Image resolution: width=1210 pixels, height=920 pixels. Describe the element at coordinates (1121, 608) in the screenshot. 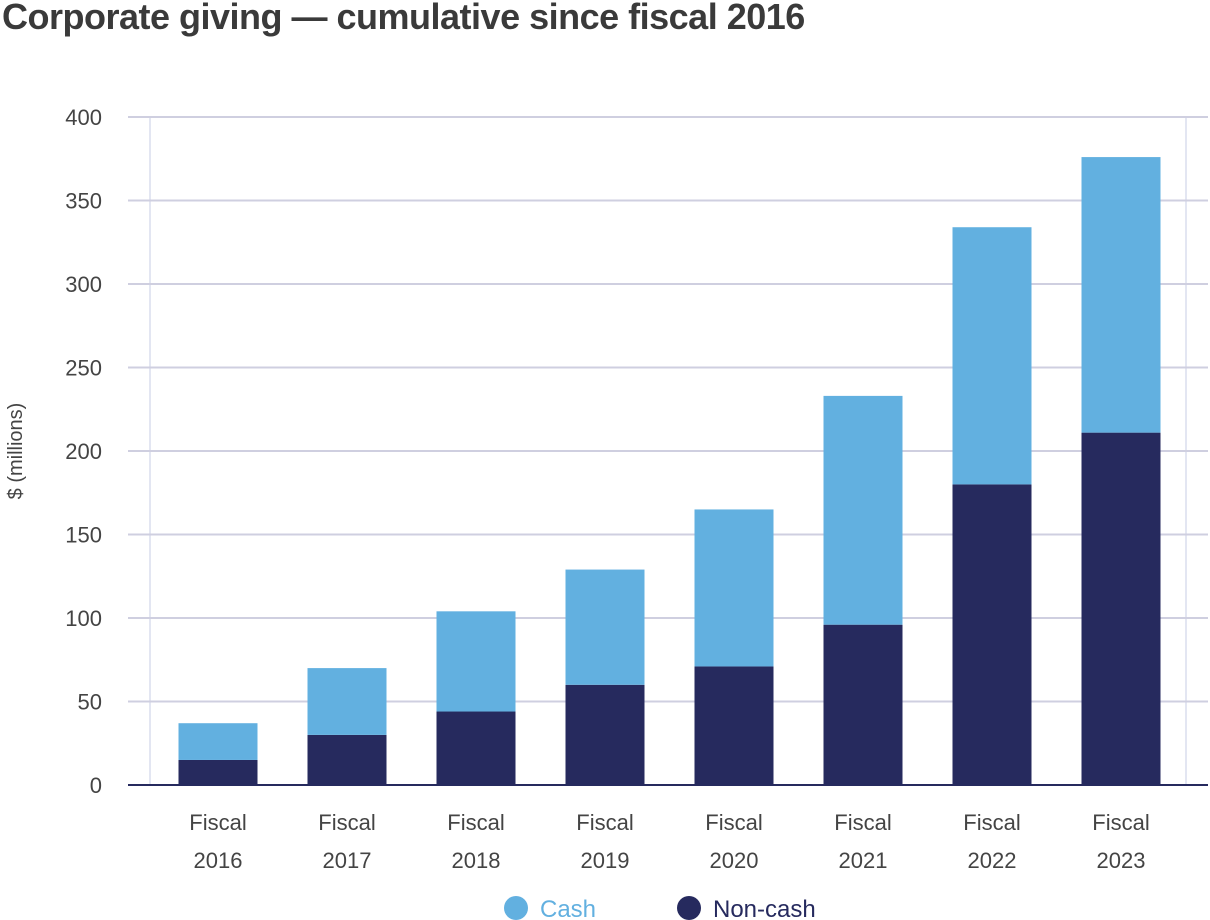

I see `bar-non-cash-2023` at that location.